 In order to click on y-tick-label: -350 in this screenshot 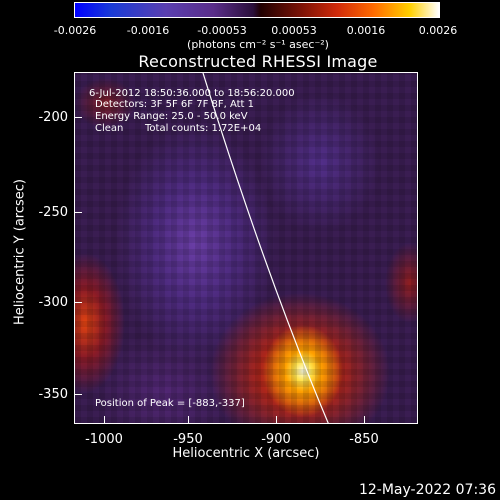, I will do `click(53, 394)`.